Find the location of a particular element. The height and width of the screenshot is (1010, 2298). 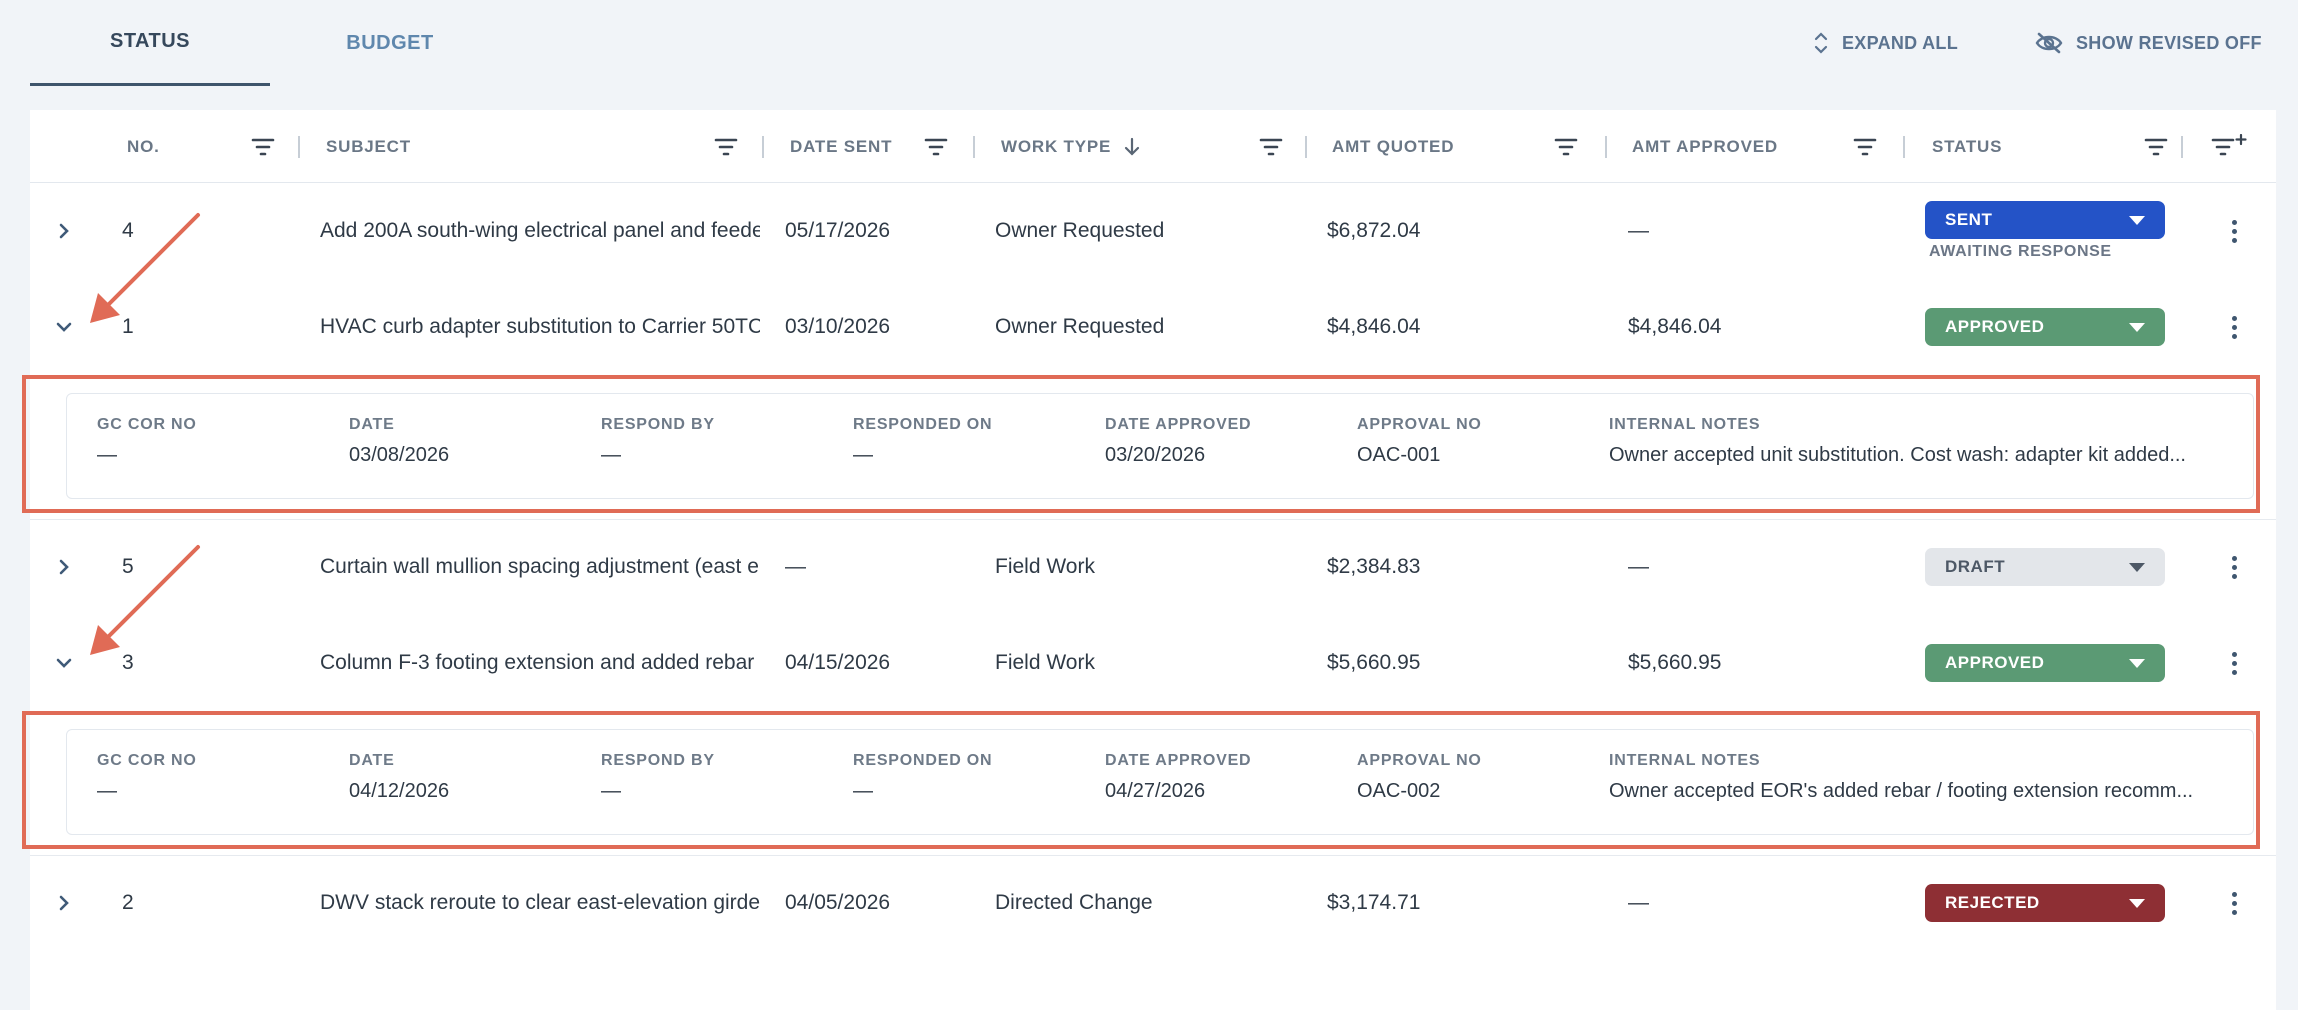

arrow-down-icon is located at coordinates (1132, 147).